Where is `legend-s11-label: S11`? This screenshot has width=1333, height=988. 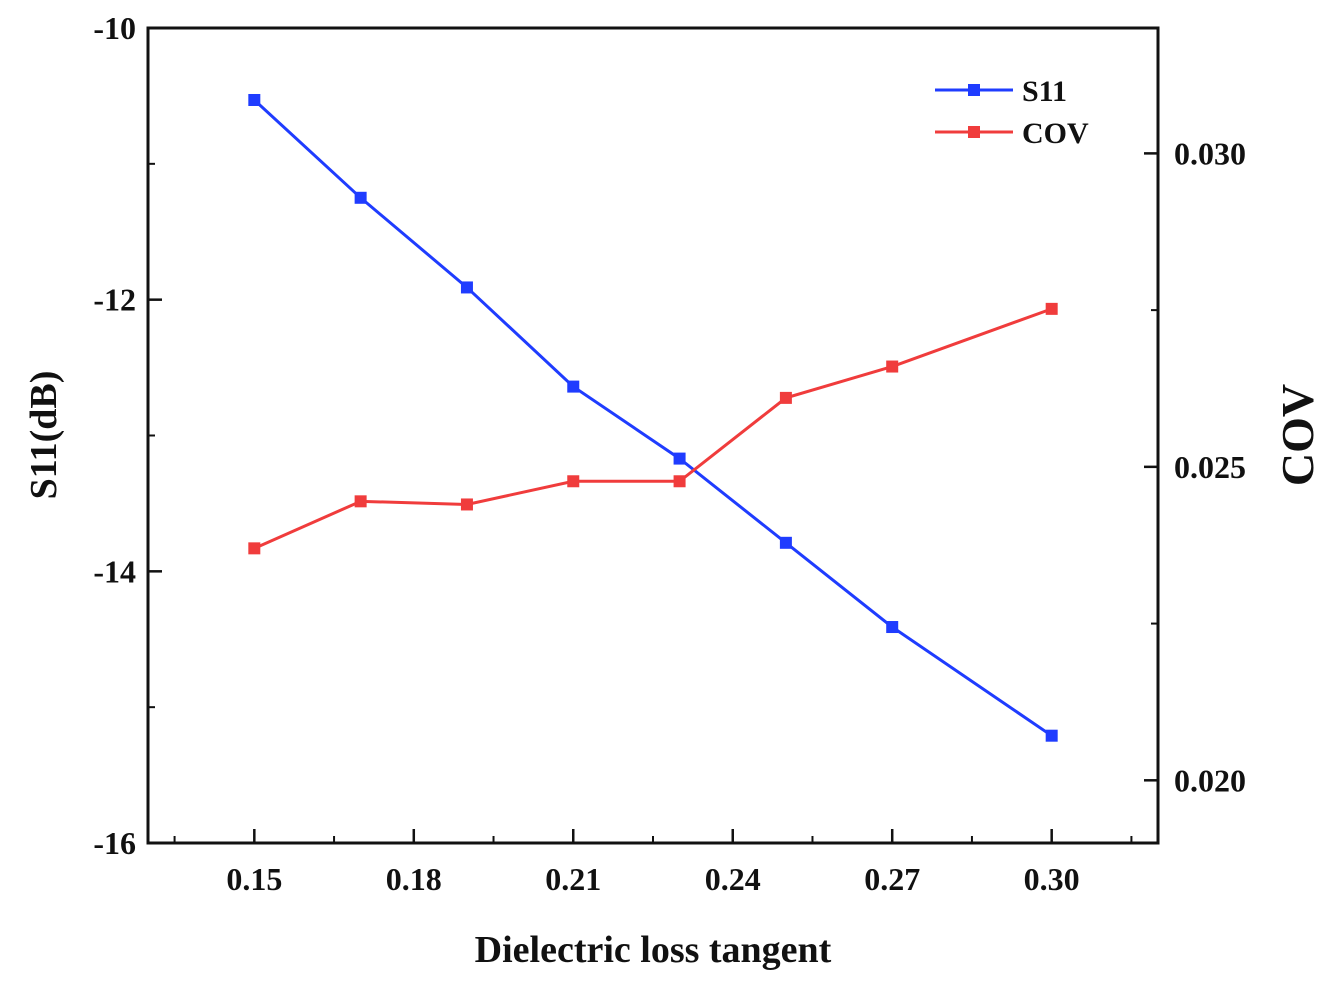 legend-s11-label: S11 is located at coordinates (1044, 91).